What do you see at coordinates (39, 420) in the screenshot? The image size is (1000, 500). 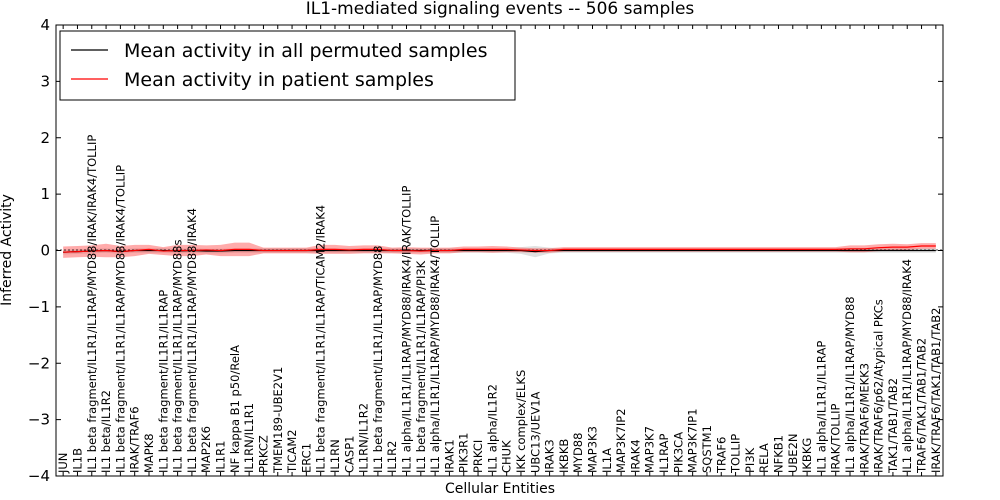 I see `y-tick-label: −3` at bounding box center [39, 420].